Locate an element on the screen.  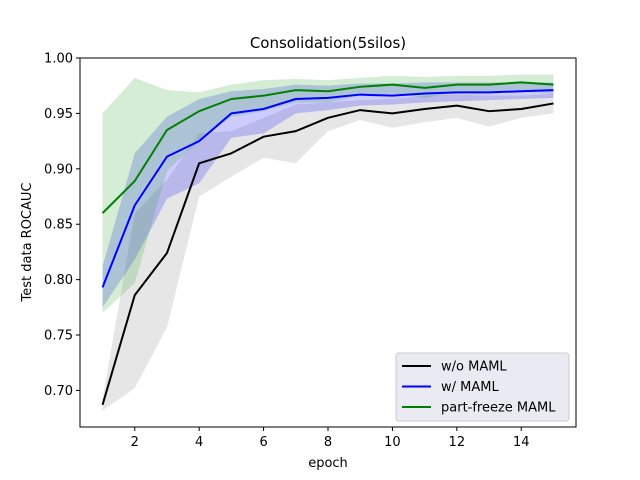
y-axis-ticks: 0.70 0.75 0.80 0.85 0.90 0.95 1.00 is located at coordinates (62, 225).